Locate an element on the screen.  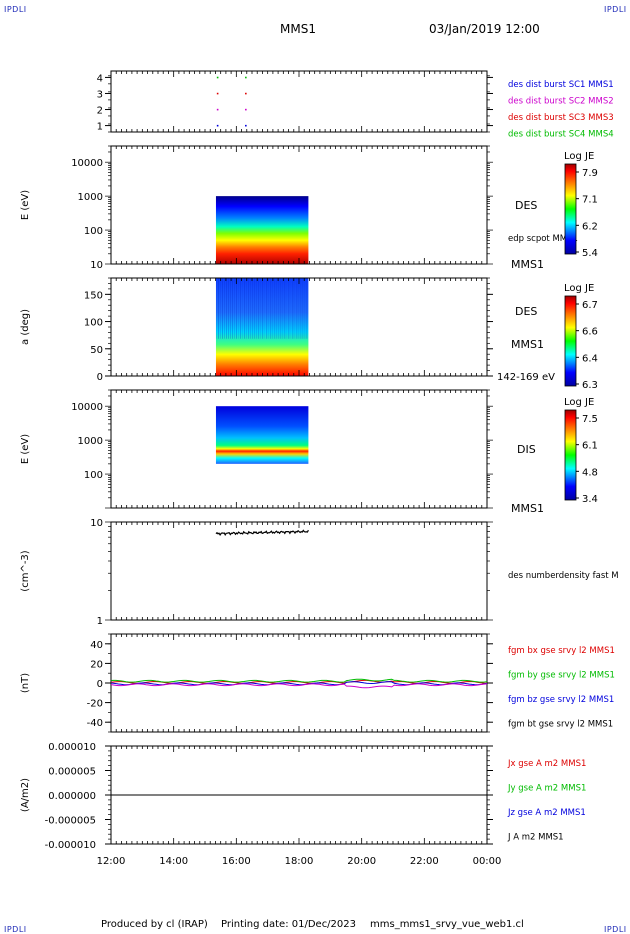
colorbar-1-tick-label: 6.2 is located at coordinates (590, 226).